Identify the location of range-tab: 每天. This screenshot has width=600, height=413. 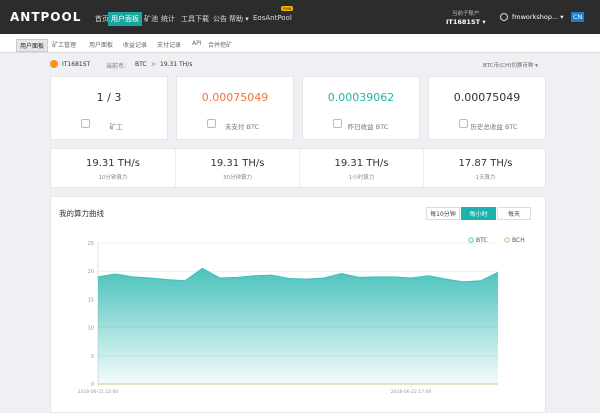
(514, 213).